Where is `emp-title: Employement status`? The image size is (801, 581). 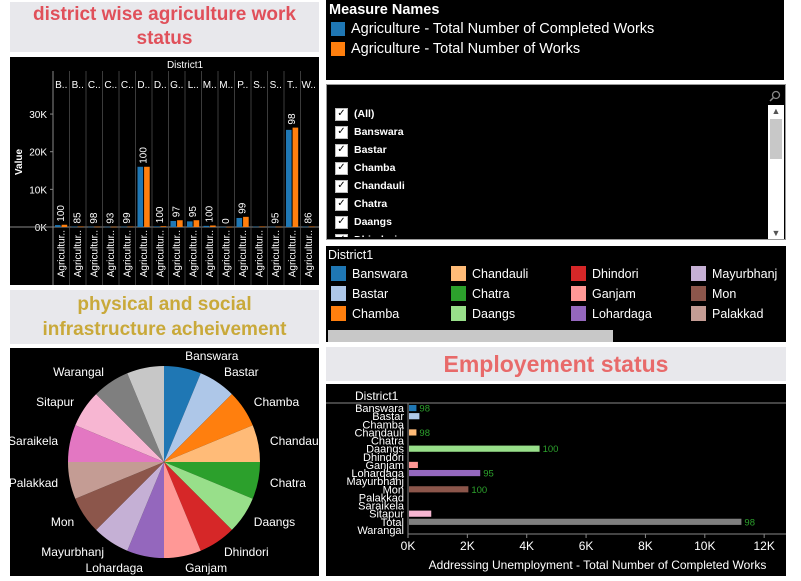
emp-title: Employement status is located at coordinates (556, 363).